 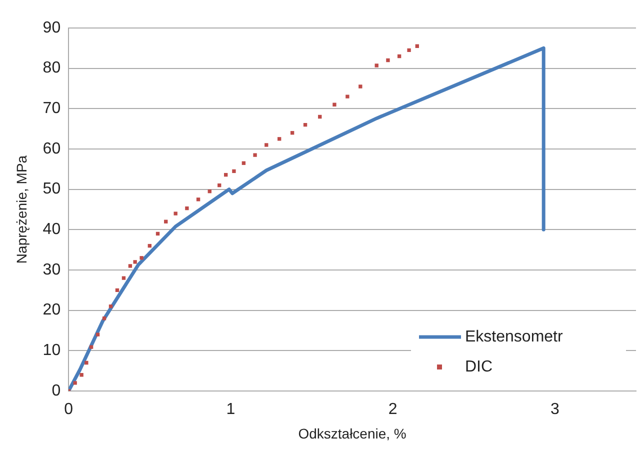 What do you see at coordinates (393, 409) in the screenshot?
I see `x-tick-label: 2` at bounding box center [393, 409].